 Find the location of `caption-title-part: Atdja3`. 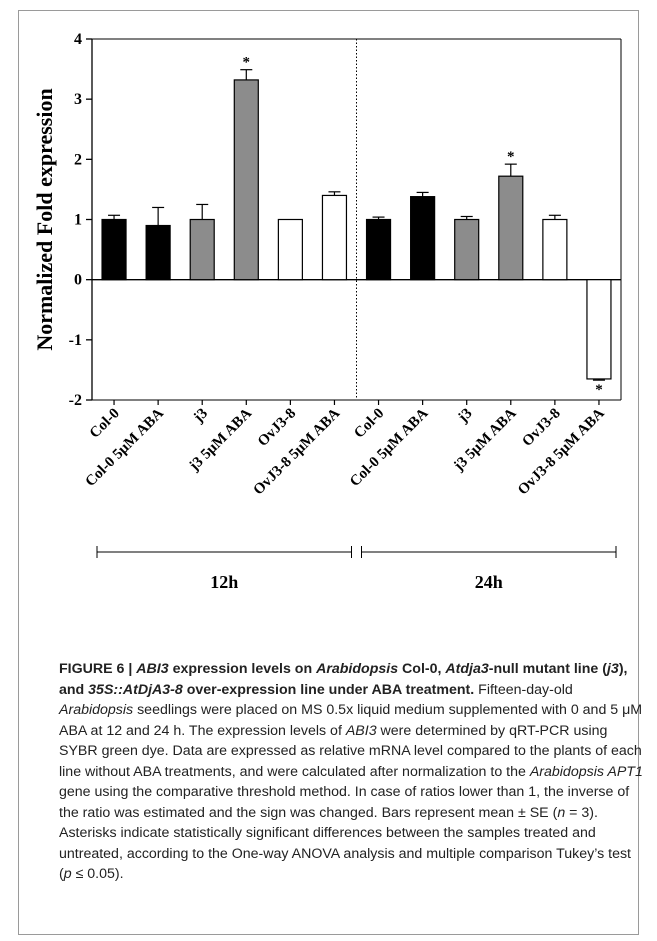

caption-title-part: Atdja3 is located at coordinates (467, 669).